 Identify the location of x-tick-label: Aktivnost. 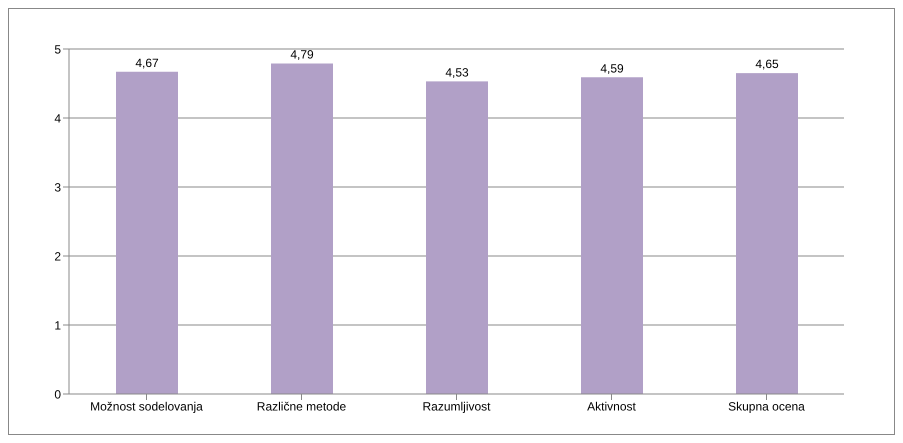
(612, 407).